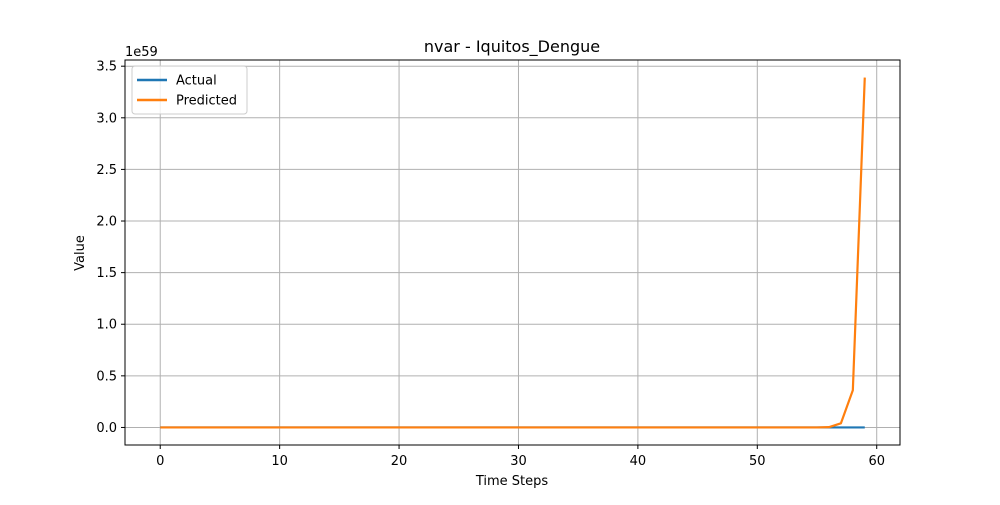 The height and width of the screenshot is (505, 1000). I want to click on x-tick-label: 40, so click(638, 461).